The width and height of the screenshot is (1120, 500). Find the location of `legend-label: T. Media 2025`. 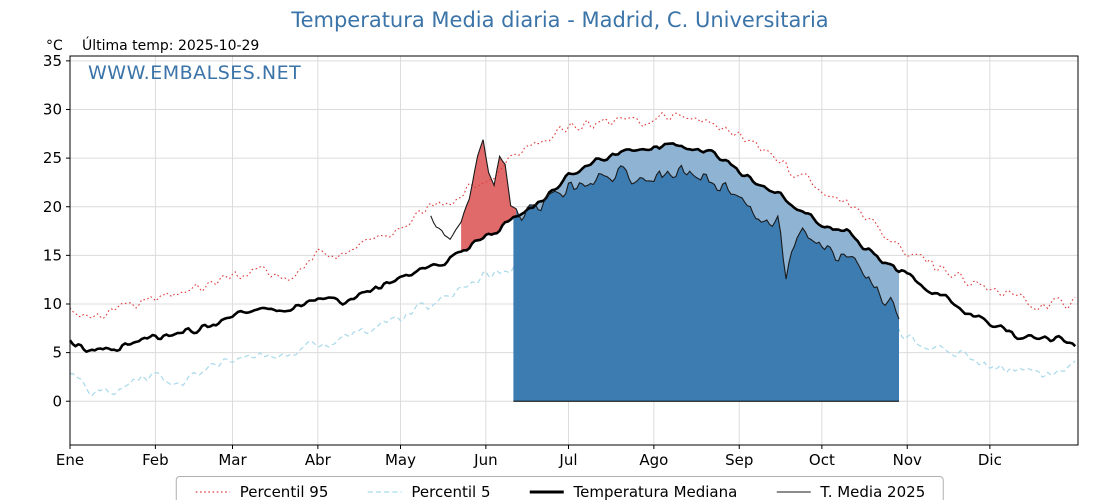

legend-label: T. Media 2025 is located at coordinates (873, 491).